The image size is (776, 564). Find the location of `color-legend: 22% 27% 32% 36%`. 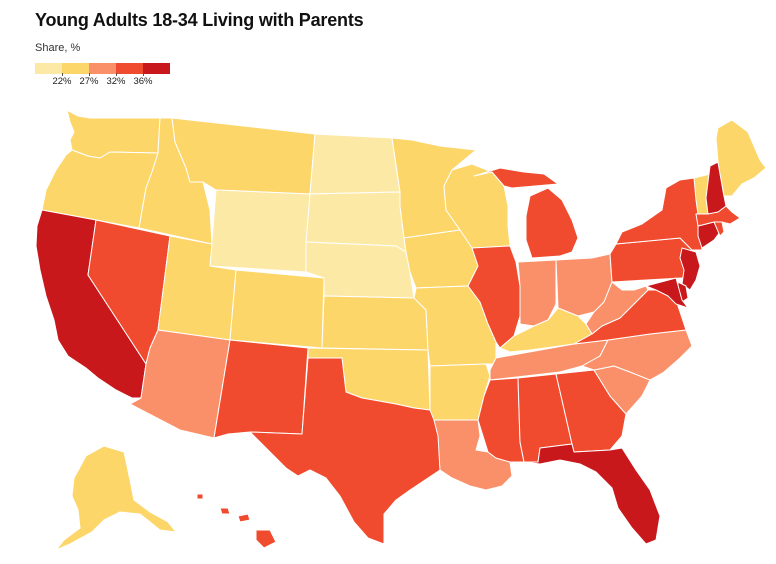

color-legend: 22% 27% 32% 36% is located at coordinates (105, 78).